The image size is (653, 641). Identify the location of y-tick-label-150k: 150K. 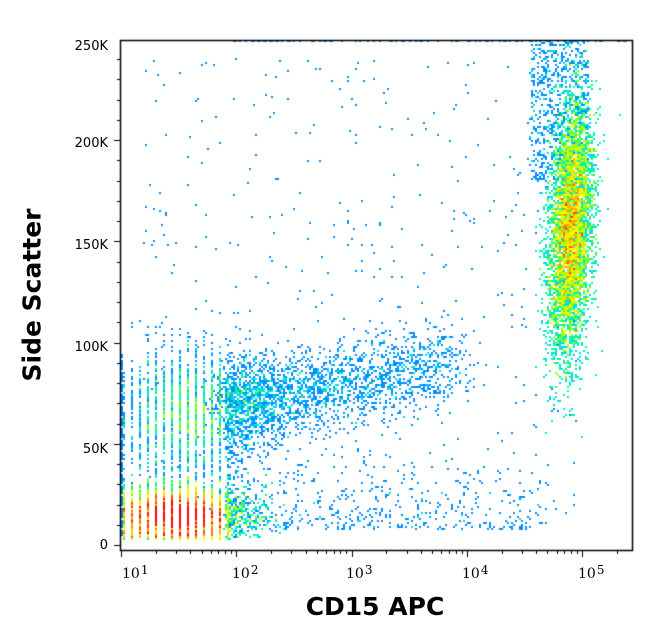
(91, 245).